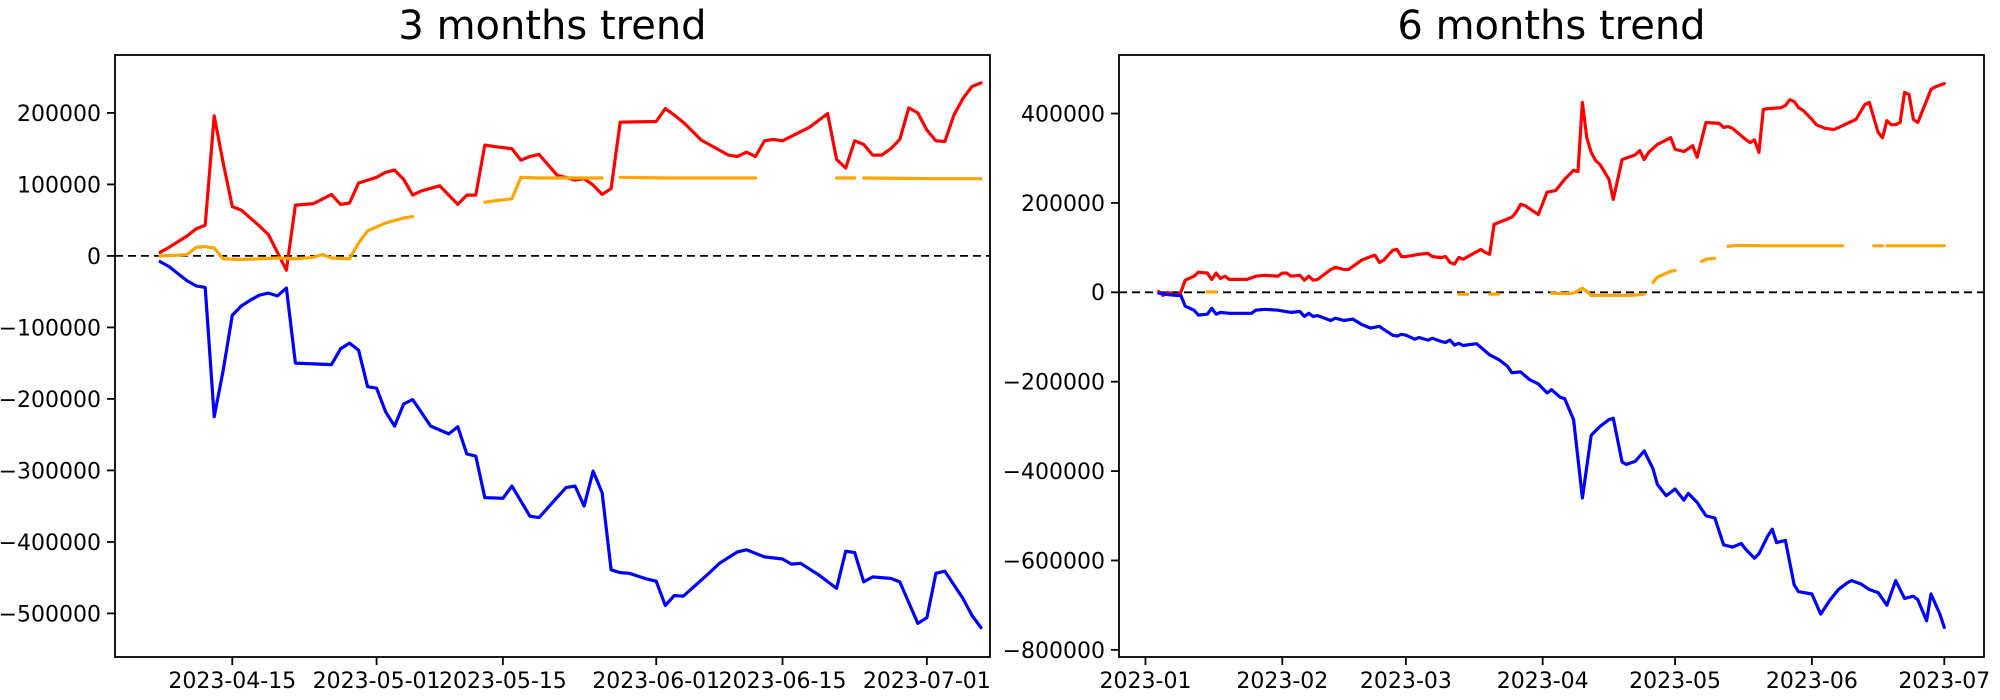 Image resolution: width=2000 pixels, height=700 pixels. What do you see at coordinates (783, 681) in the screenshot?
I see `x-tick-label: 2023-06-15` at bounding box center [783, 681].